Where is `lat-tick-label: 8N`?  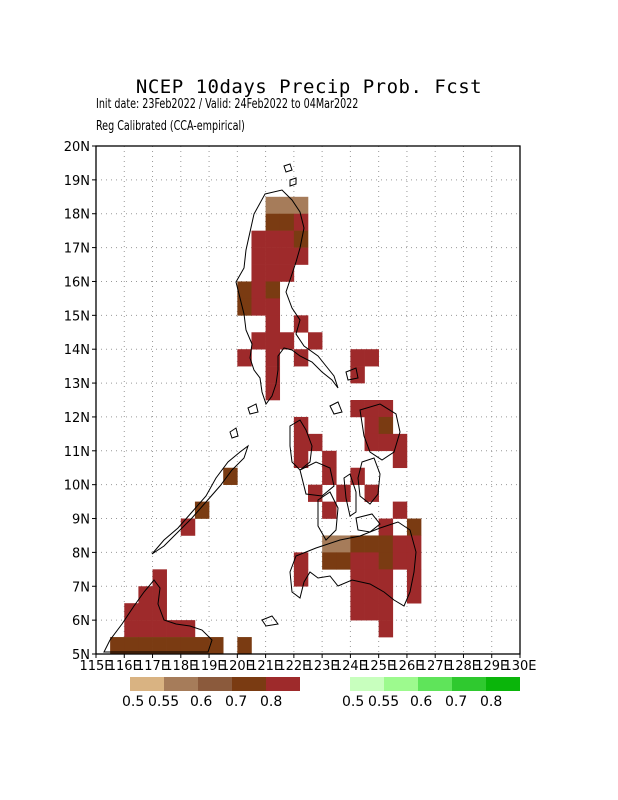 lat-tick-label: 8N is located at coordinates (81, 553).